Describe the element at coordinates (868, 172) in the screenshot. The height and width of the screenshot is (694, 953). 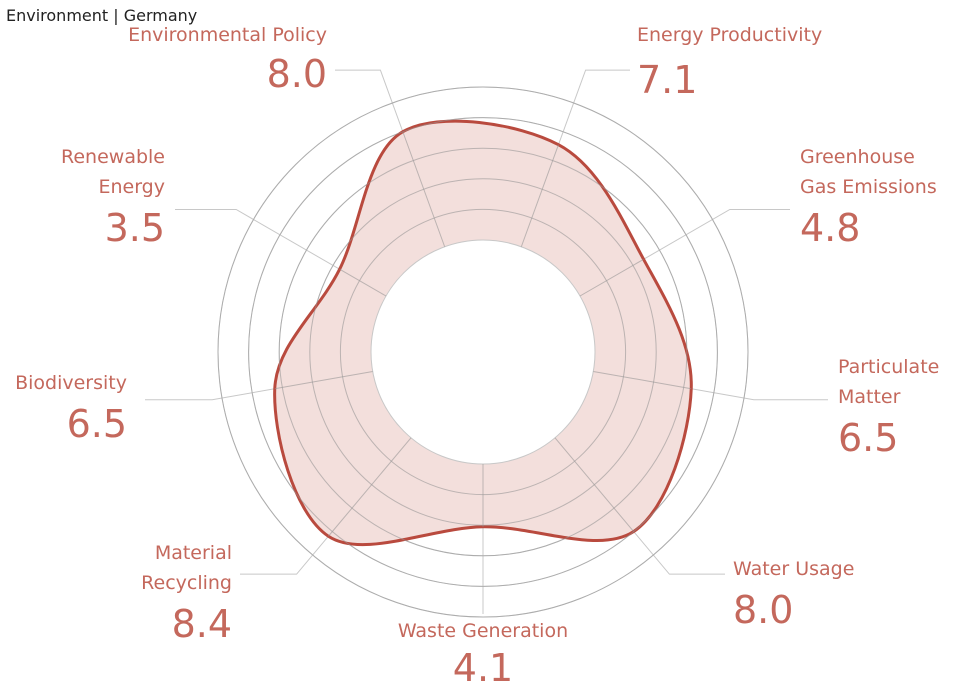
I see `axis-label: Greenhouse Gas Emissions` at that location.